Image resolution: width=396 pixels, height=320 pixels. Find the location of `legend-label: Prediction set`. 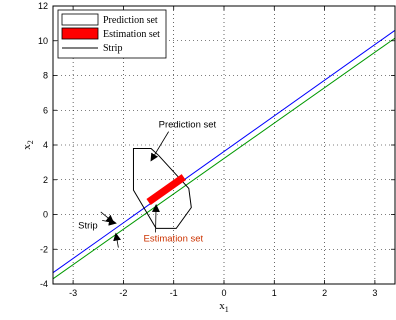

legend-label: Prediction set is located at coordinates (130, 20).